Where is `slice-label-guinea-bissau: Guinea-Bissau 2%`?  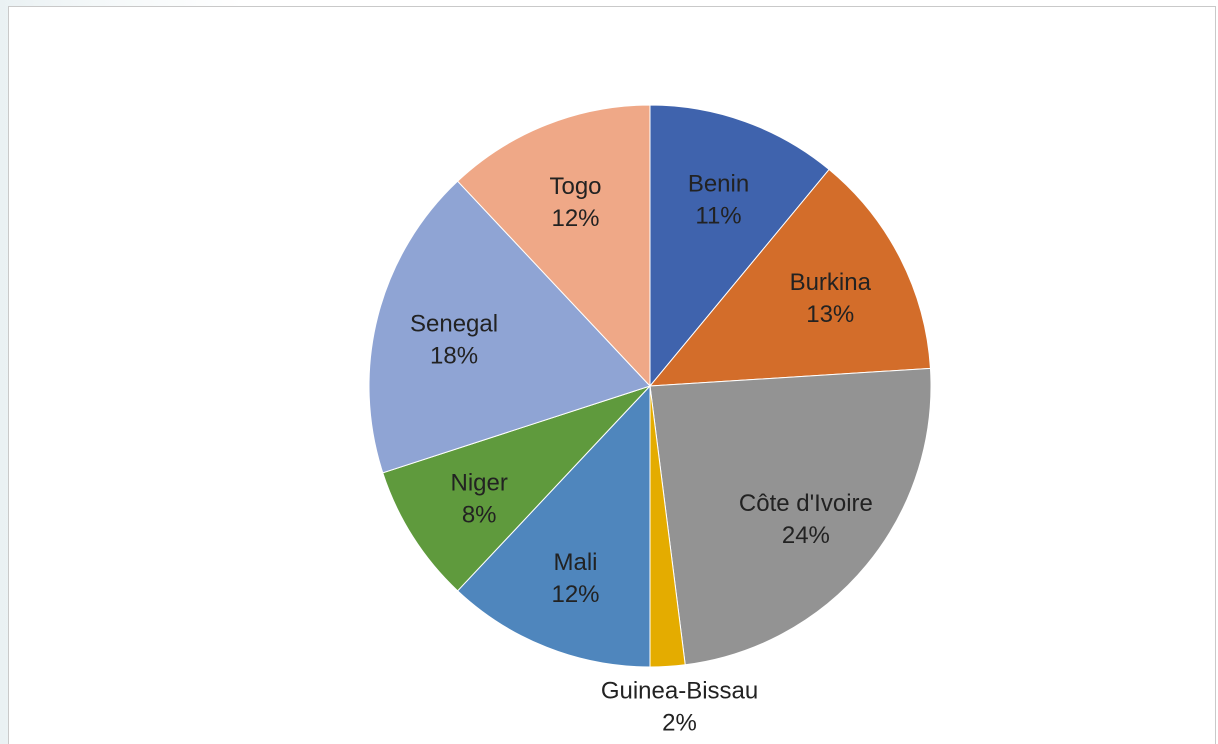
slice-label-guinea-bissau: Guinea-Bissau 2% is located at coordinates (679, 706).